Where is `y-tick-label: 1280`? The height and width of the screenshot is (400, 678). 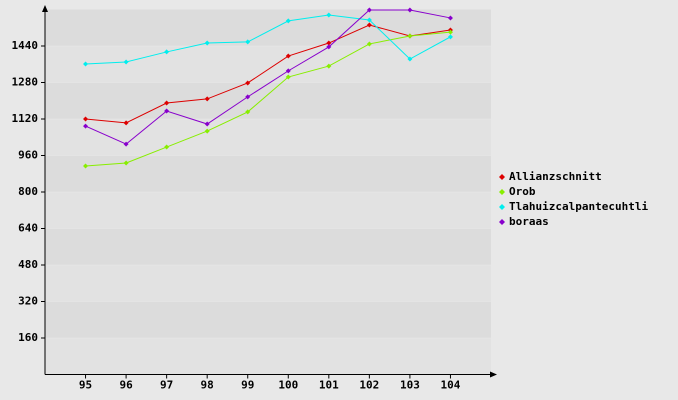 y-tick-label: 1280 is located at coordinates (25, 82).